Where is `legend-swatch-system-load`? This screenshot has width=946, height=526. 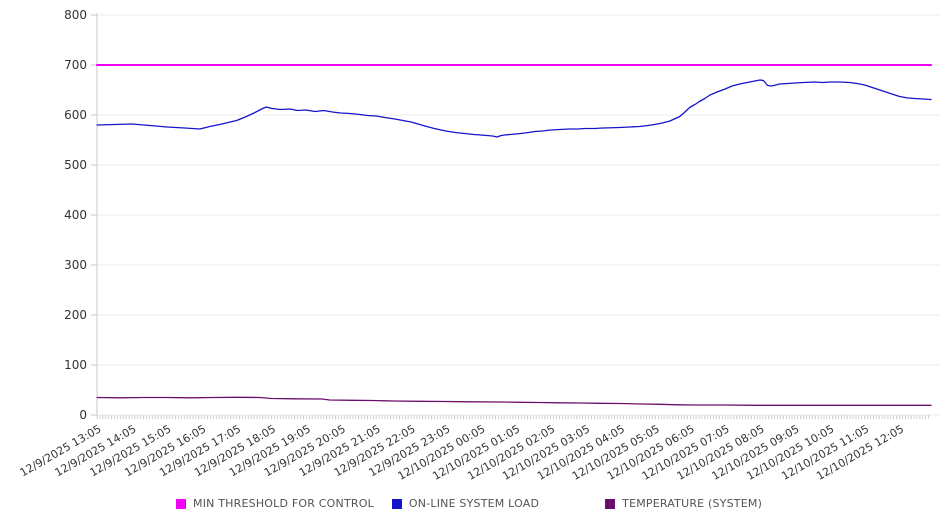 legend-swatch-system-load is located at coordinates (396, 503).